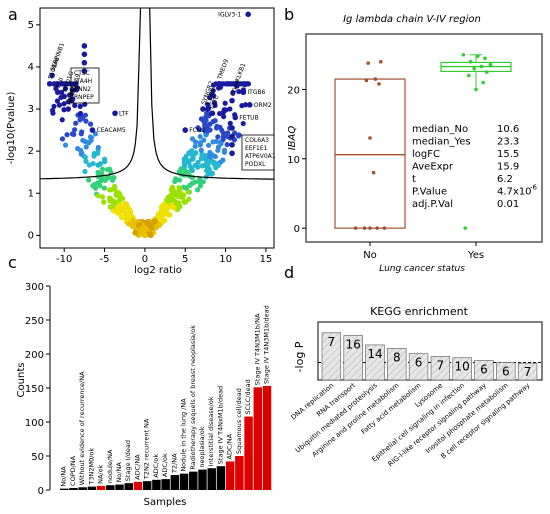  I want to click on volcano-threshold-right, so click(211, 93).